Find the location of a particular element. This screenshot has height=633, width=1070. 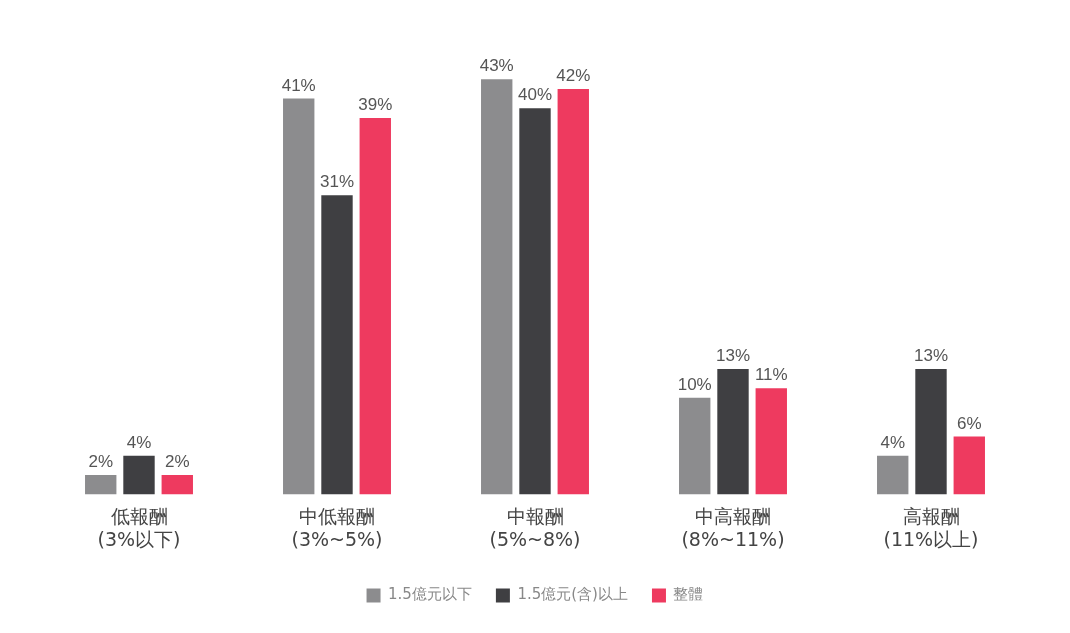

x-tick-label: 中低報酬 (3%~5%) is located at coordinates (337, 527).